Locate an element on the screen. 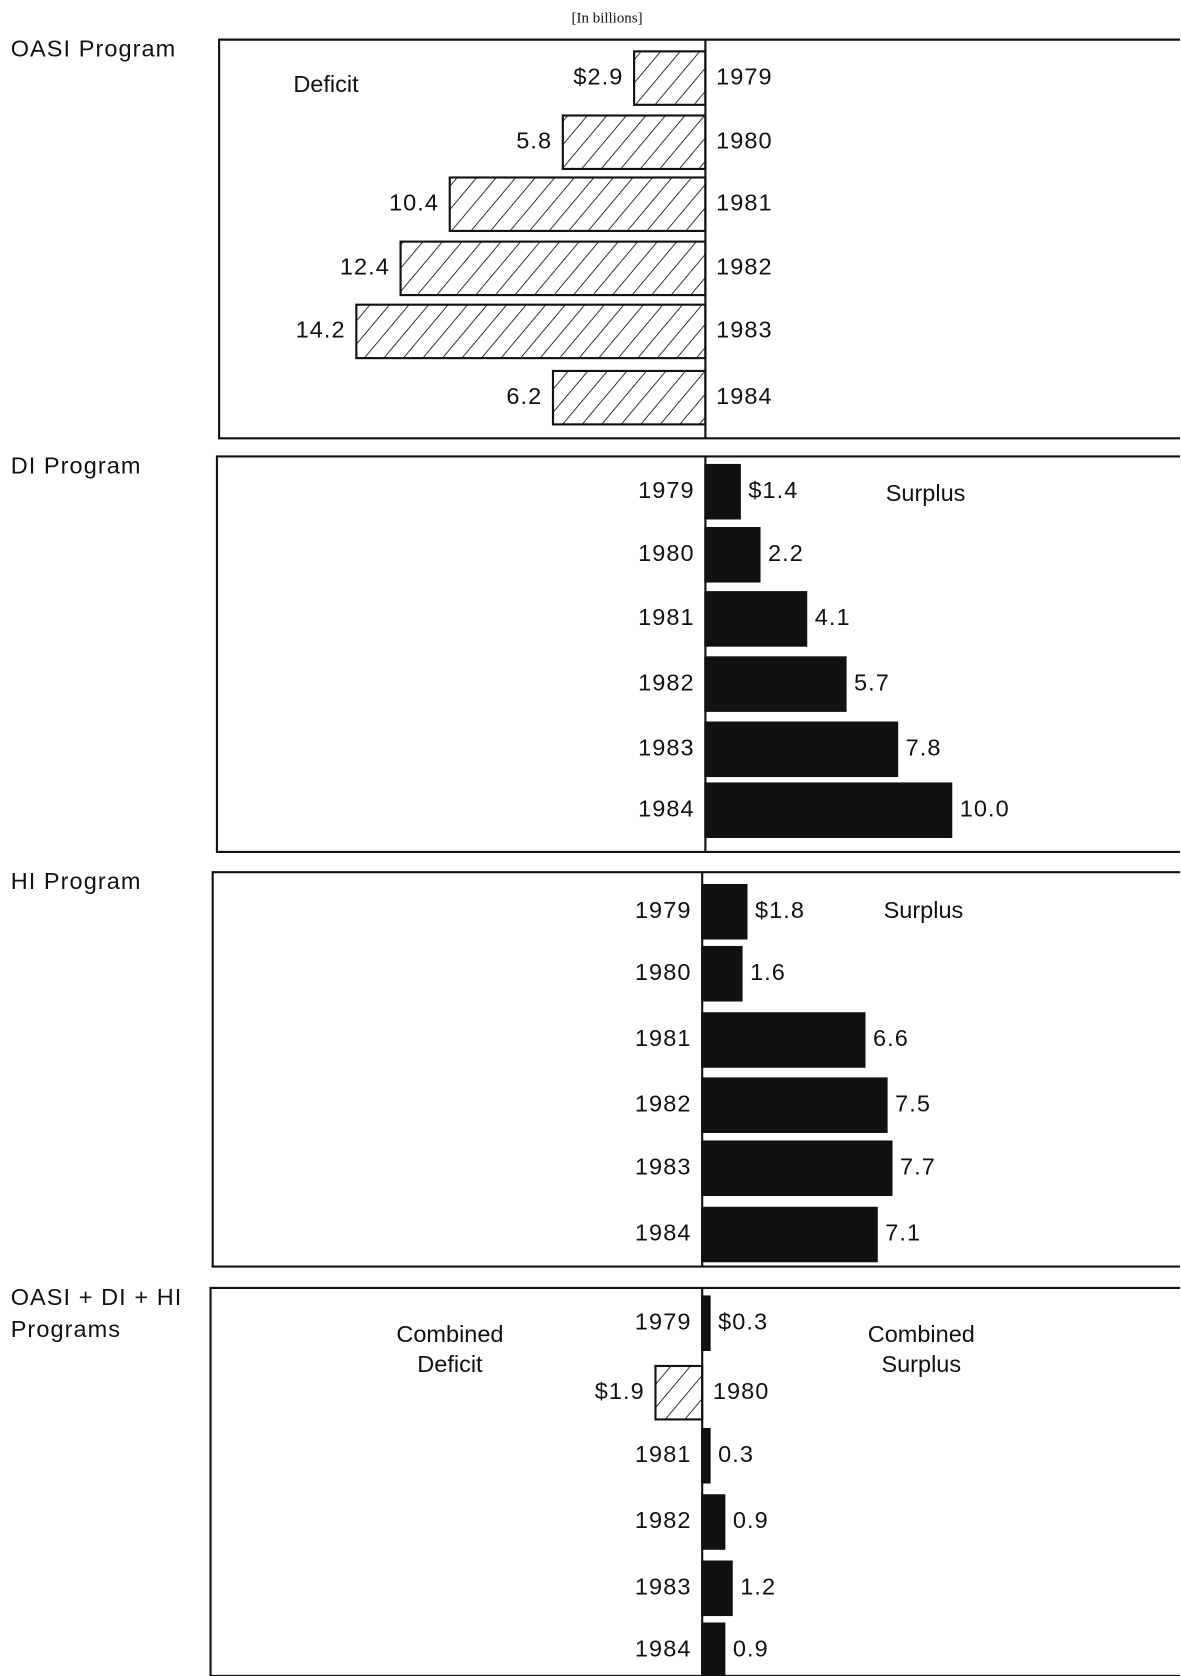 The height and width of the screenshot is (1676, 1181). value-label: 10.0 is located at coordinates (985, 808).